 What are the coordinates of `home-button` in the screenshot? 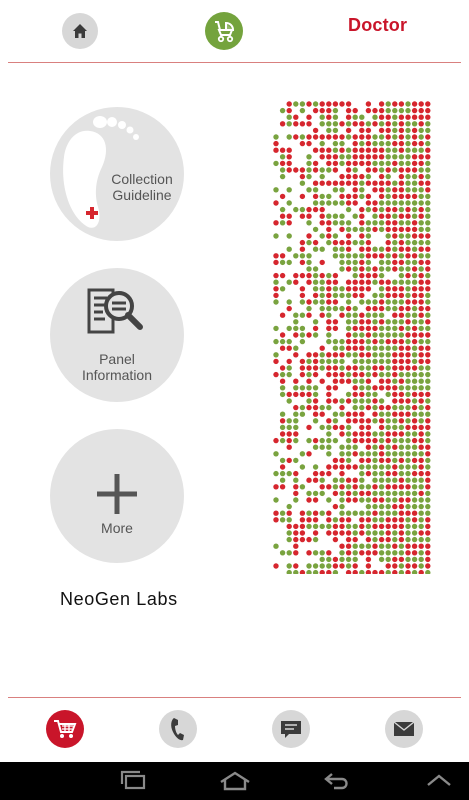 It's located at (80, 31).